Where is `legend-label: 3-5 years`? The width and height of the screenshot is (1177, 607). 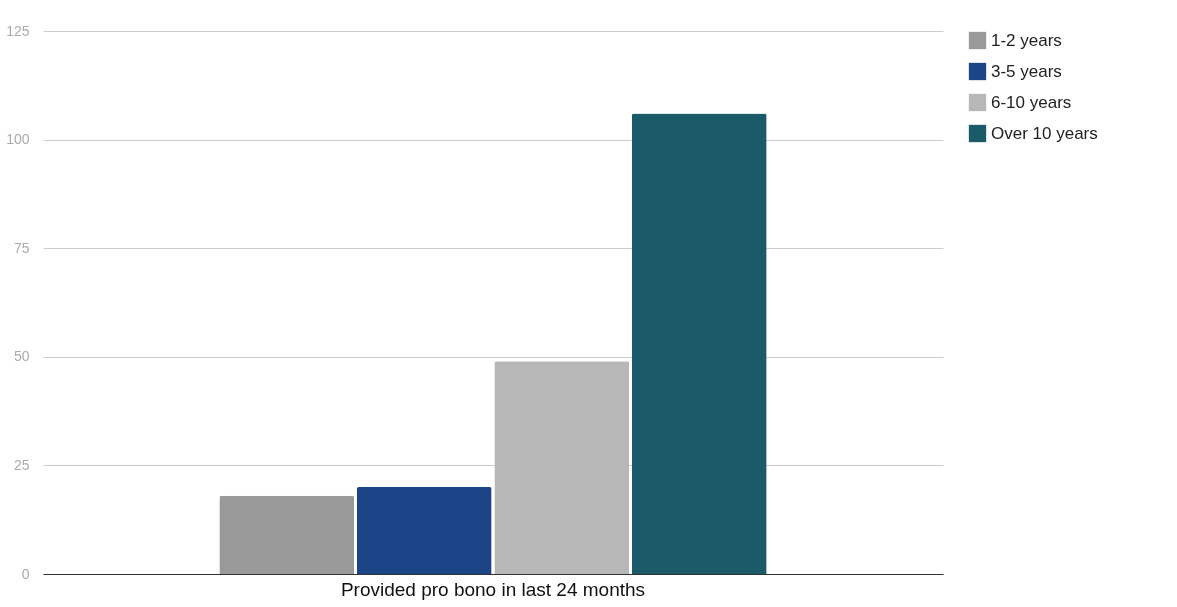
legend-label: 3-5 years is located at coordinates (1026, 71).